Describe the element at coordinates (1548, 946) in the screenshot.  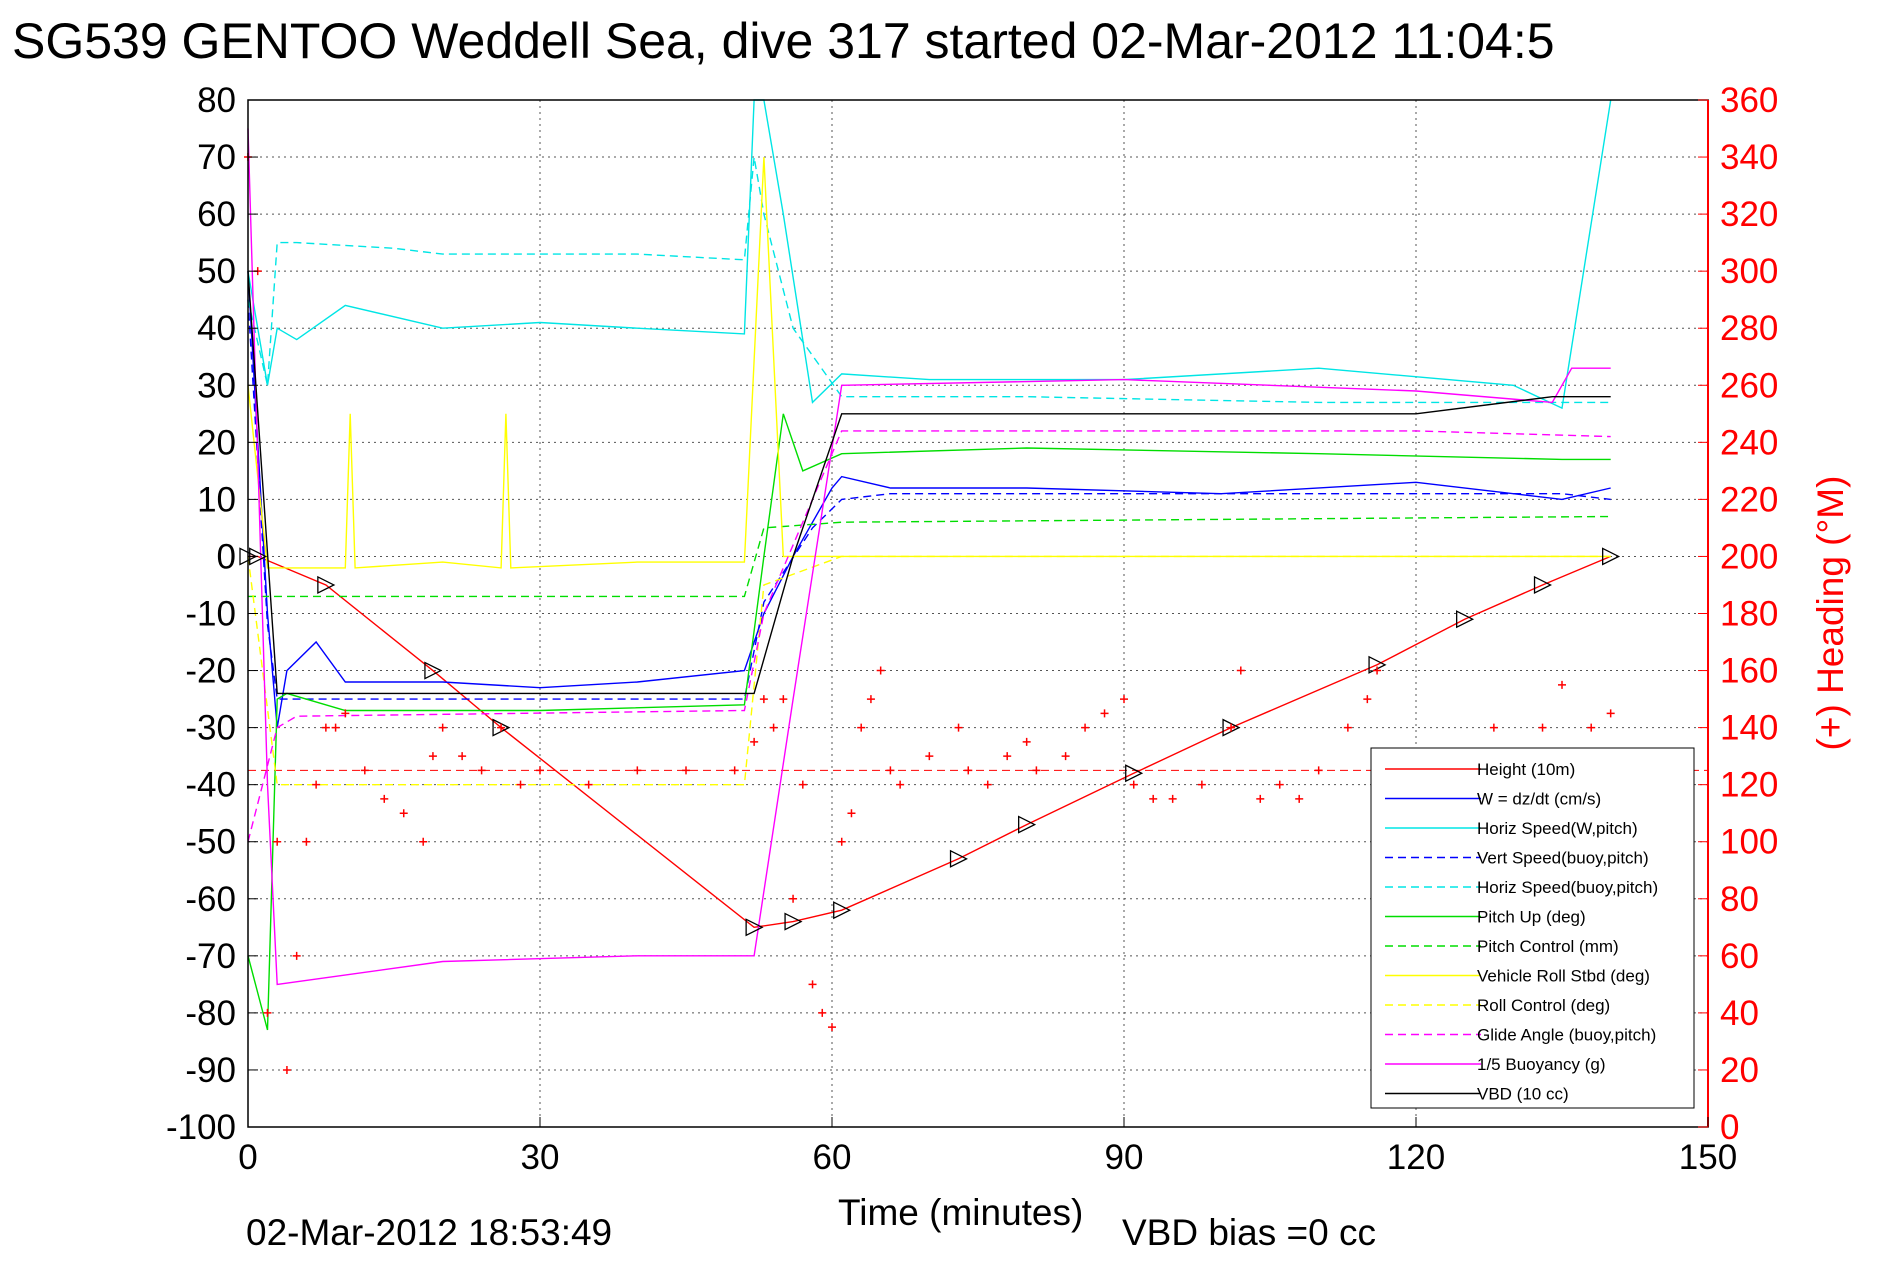
I see `legend-label: Pitch Control (mm)` at that location.